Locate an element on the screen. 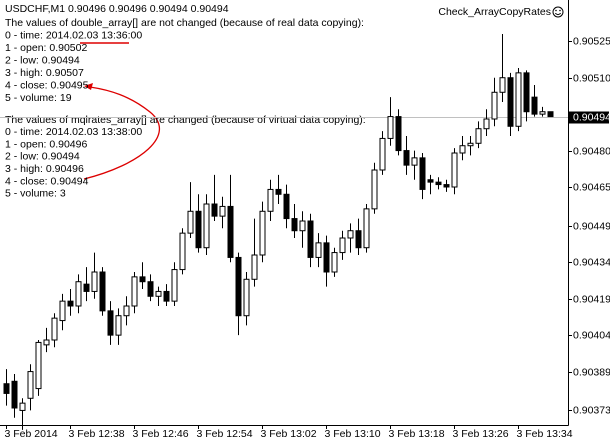  arrow-head is located at coordinates (88, 86).